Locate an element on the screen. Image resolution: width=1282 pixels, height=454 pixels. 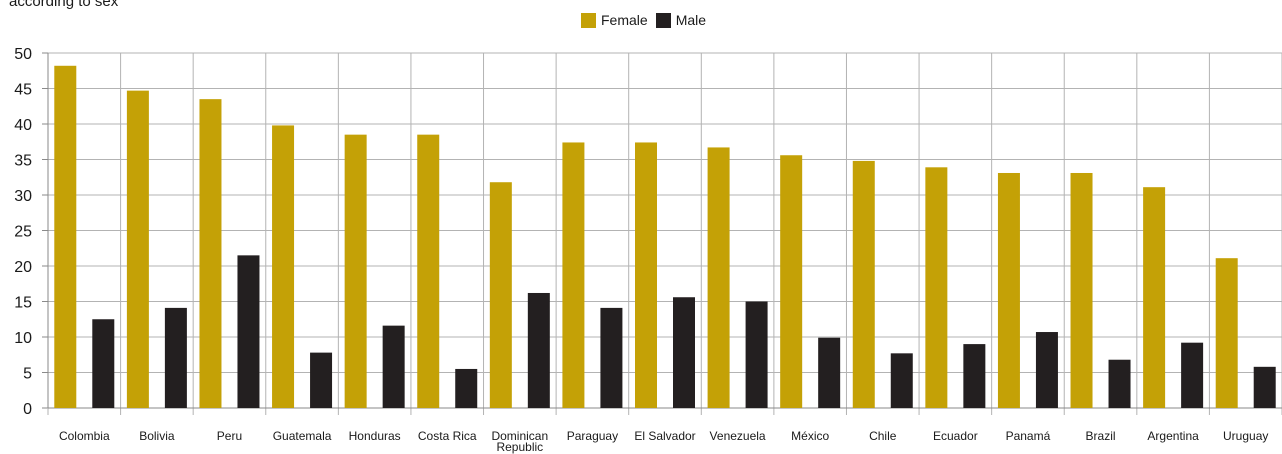
x-tick-label: Dominican is located at coordinates (519, 436).